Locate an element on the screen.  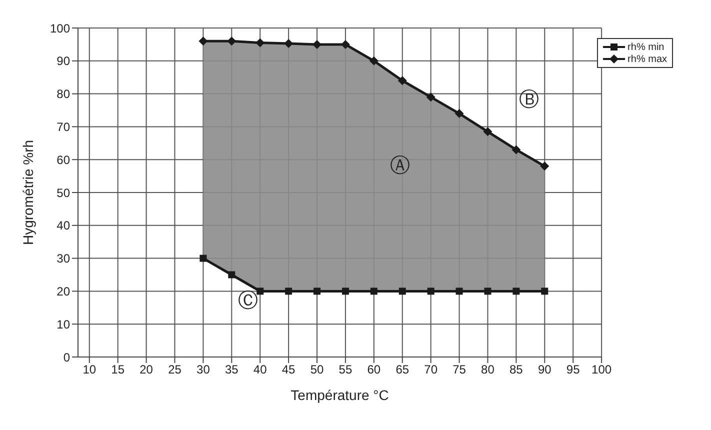
legend-label: rh% max is located at coordinates (647, 59).